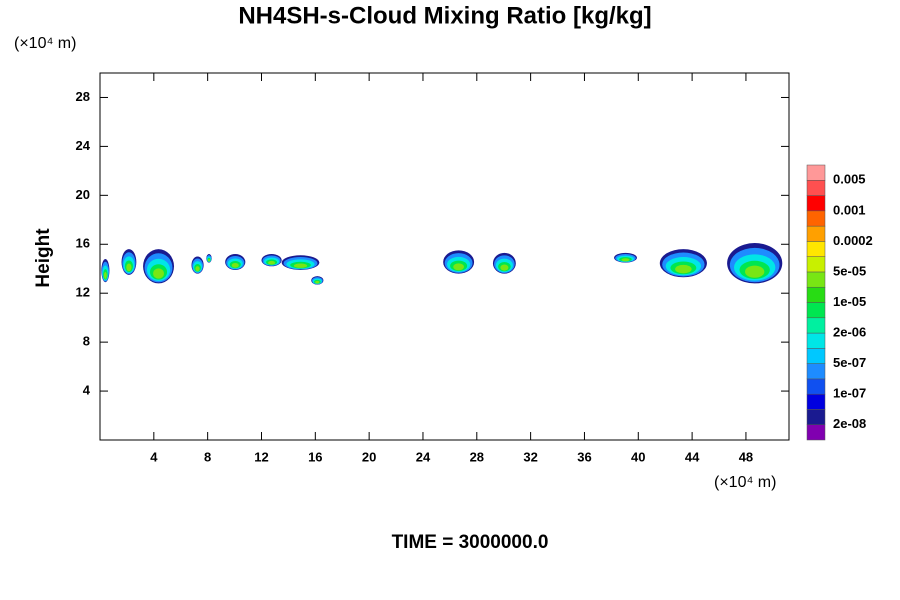 Image resolution: width=900 pixels, height=600 pixels. What do you see at coordinates (849, 179) in the screenshot?
I see `colorbar-label: 0.005` at bounding box center [849, 179].